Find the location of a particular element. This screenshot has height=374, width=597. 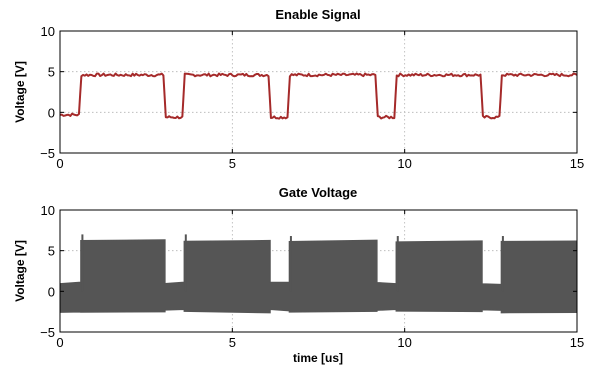

series-line is located at coordinates (318, 96).